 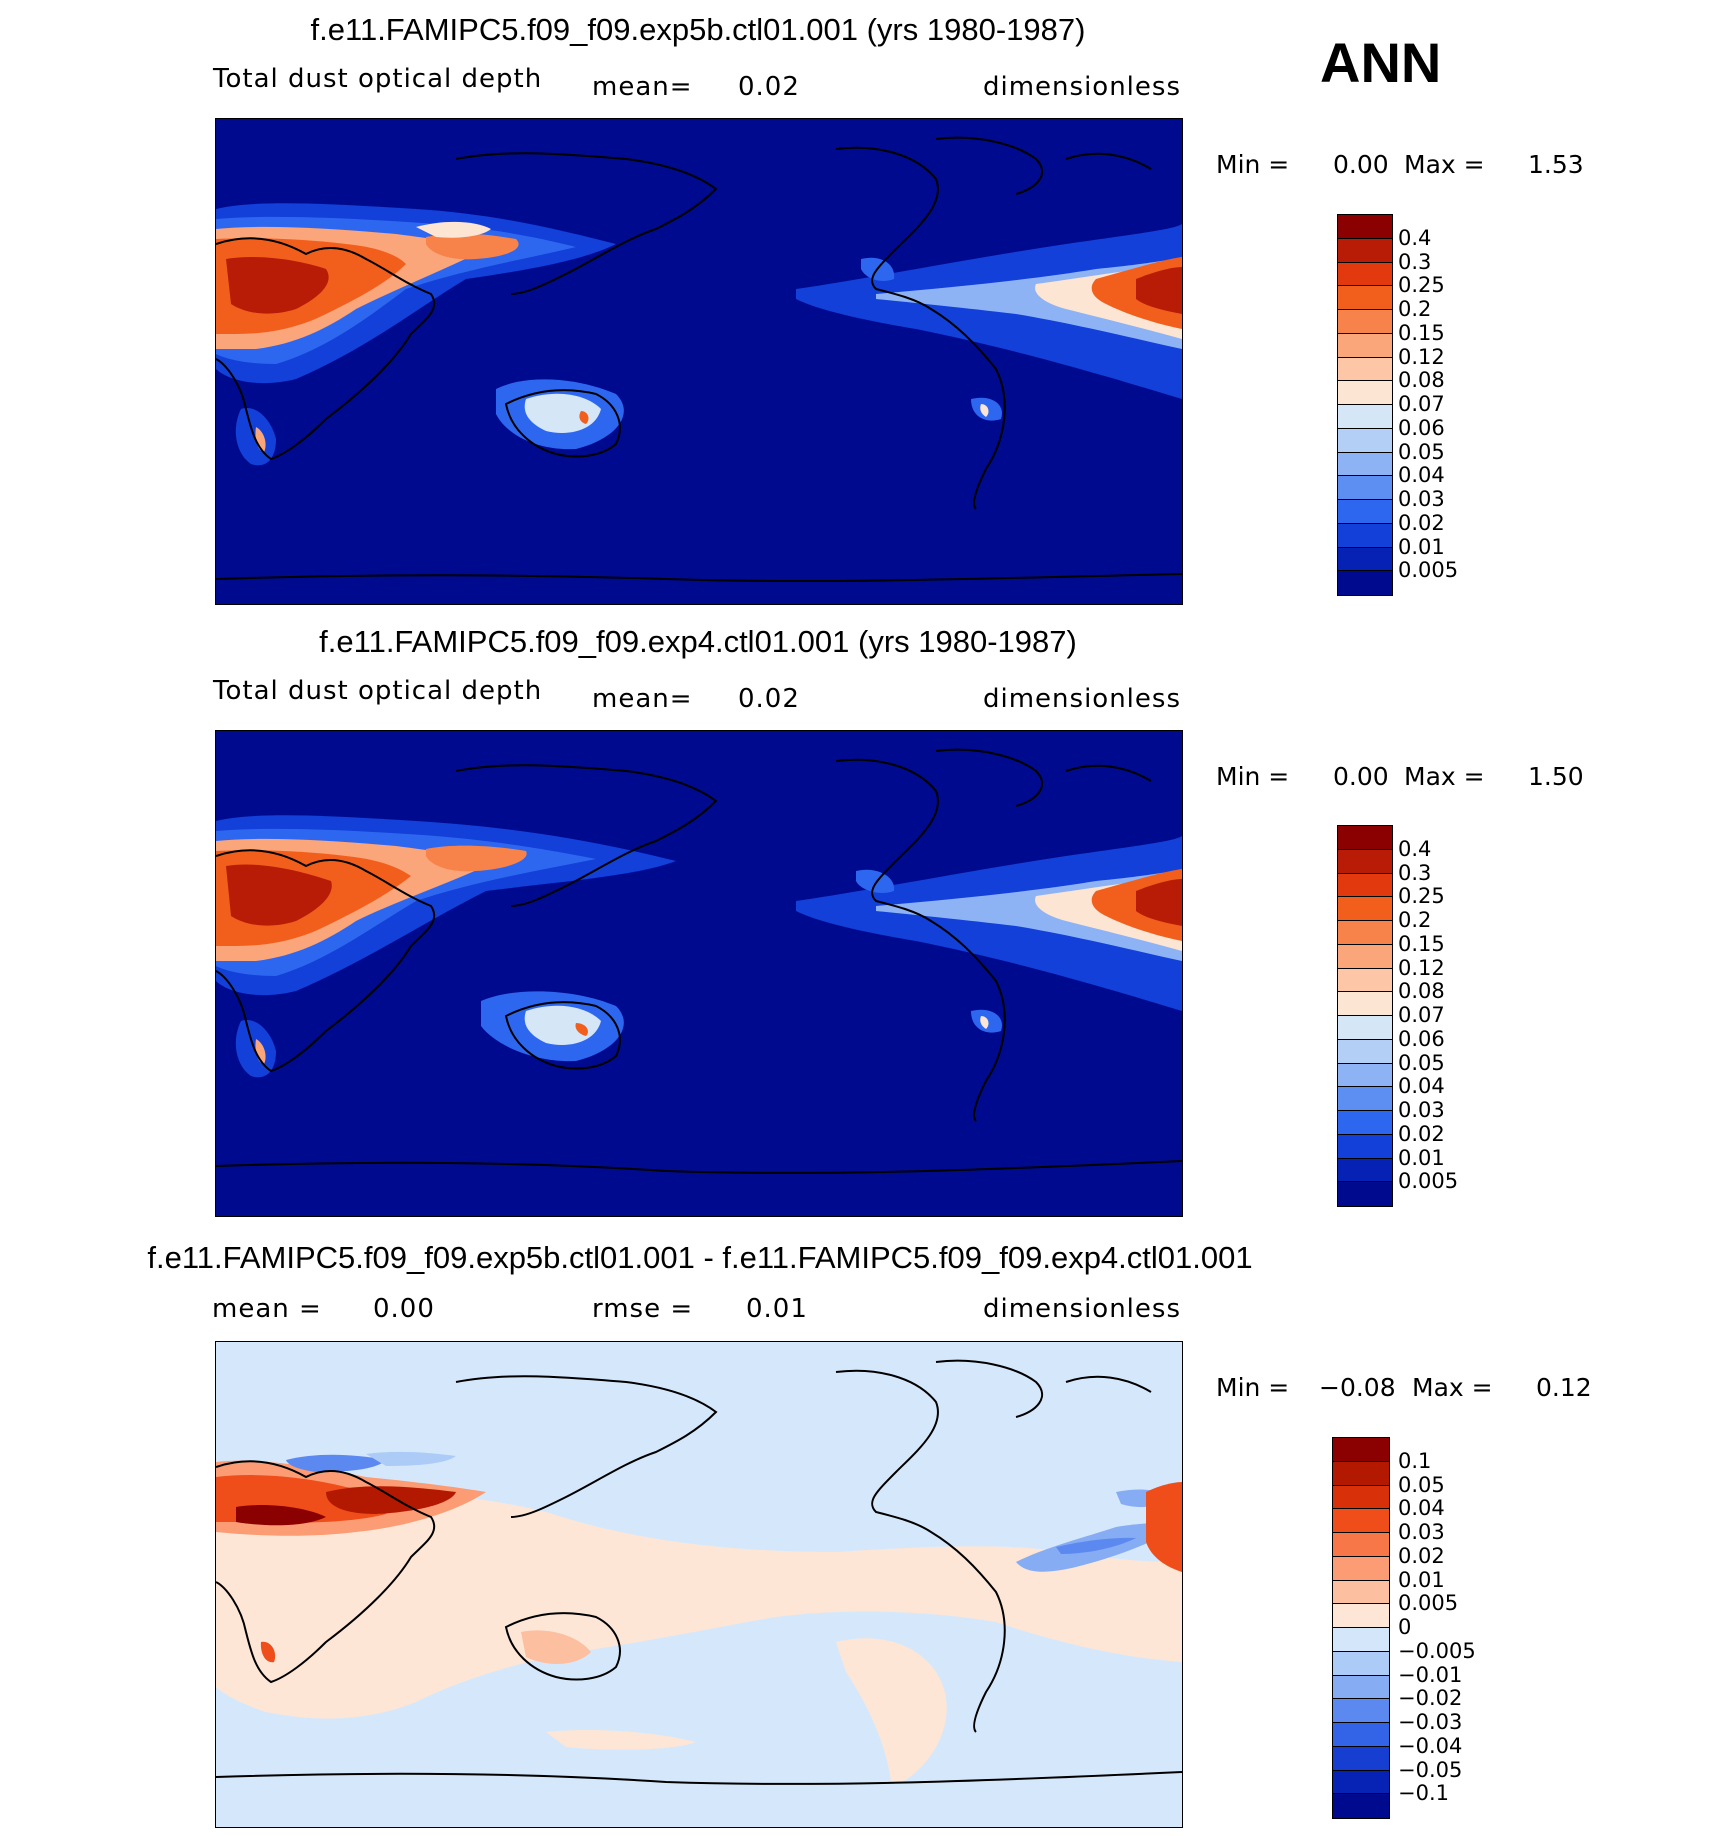 What do you see at coordinates (1444, 164) in the screenshot?
I see `panel1-max-label: Max =` at bounding box center [1444, 164].